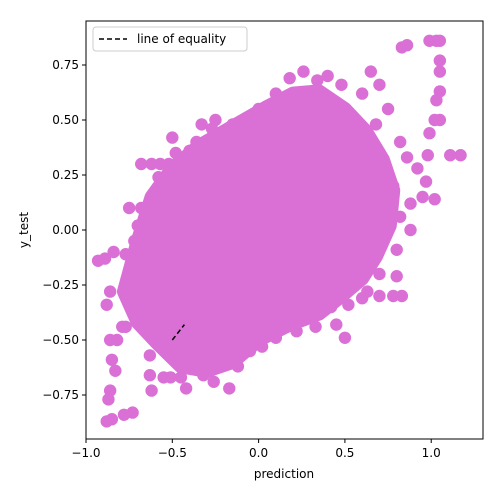  I want to click on y-tick-label: −0.75, so click(60, 395).